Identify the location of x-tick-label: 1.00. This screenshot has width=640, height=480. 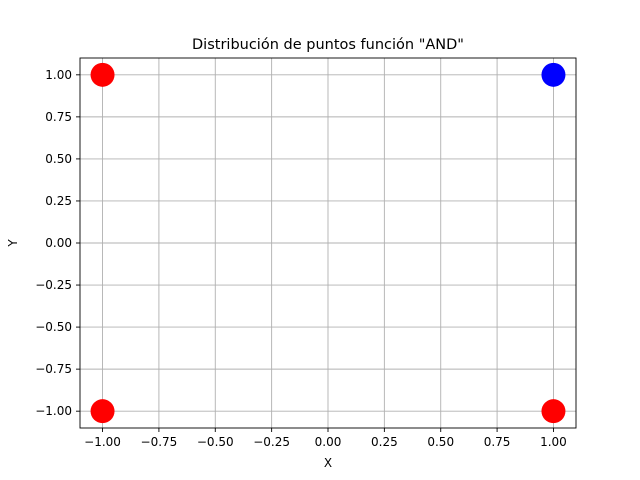
(553, 442).